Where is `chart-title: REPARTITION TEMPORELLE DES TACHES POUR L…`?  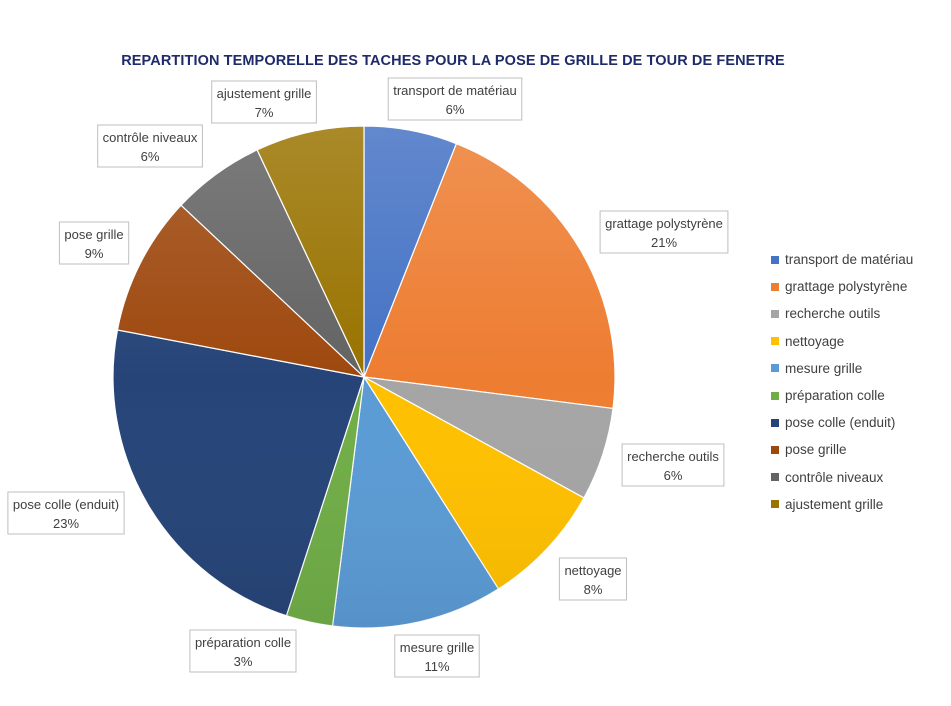 chart-title: REPARTITION TEMPORELLE DES TACHES POUR L… is located at coordinates (453, 61).